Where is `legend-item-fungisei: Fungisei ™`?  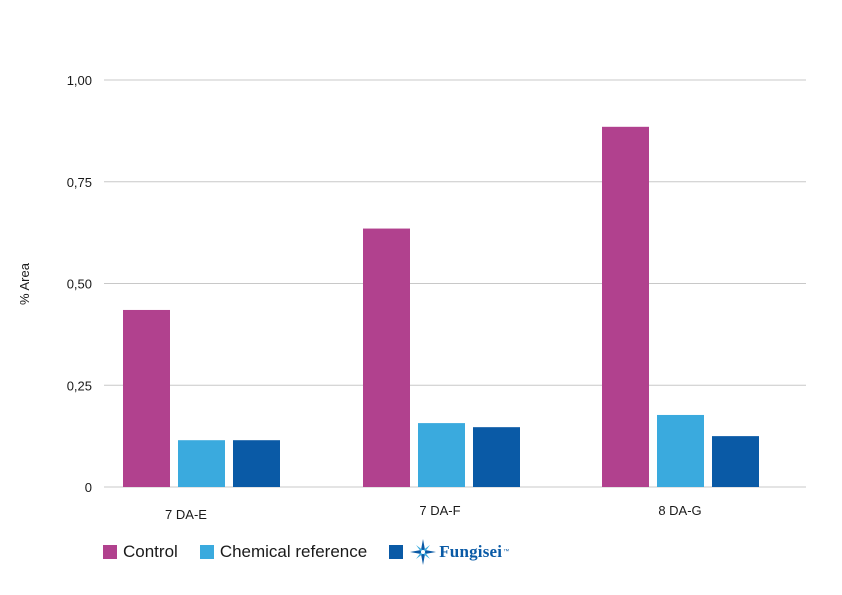
legend-item-fungisei: Fungisei ™ is located at coordinates (449, 552).